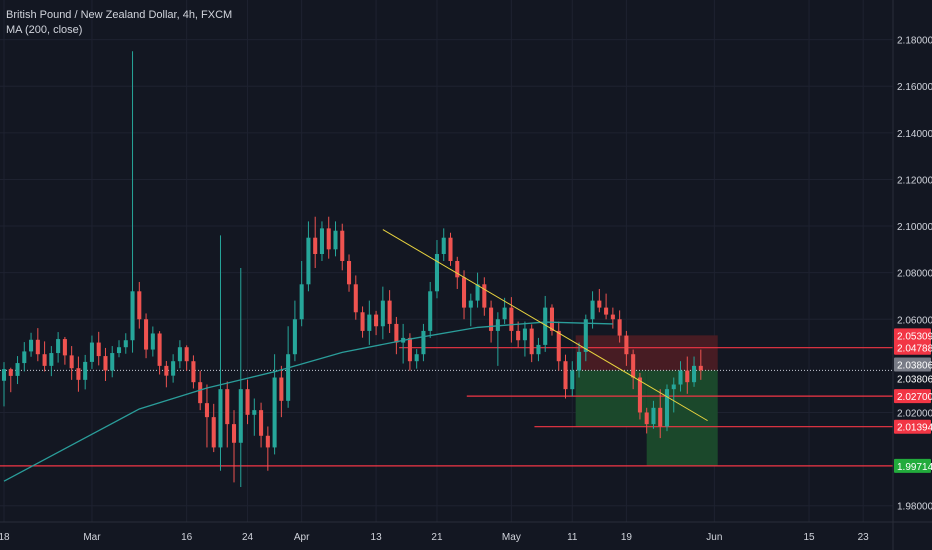  What do you see at coordinates (914, 428) in the screenshot?
I see `price-axis-label-text: 2.01394` at bounding box center [914, 428].